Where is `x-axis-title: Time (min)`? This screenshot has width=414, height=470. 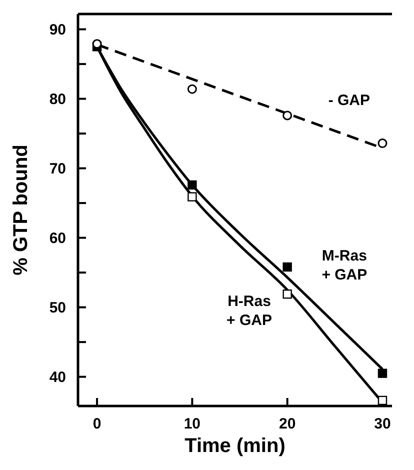 x-axis-title: Time (min) is located at coordinates (235, 446).